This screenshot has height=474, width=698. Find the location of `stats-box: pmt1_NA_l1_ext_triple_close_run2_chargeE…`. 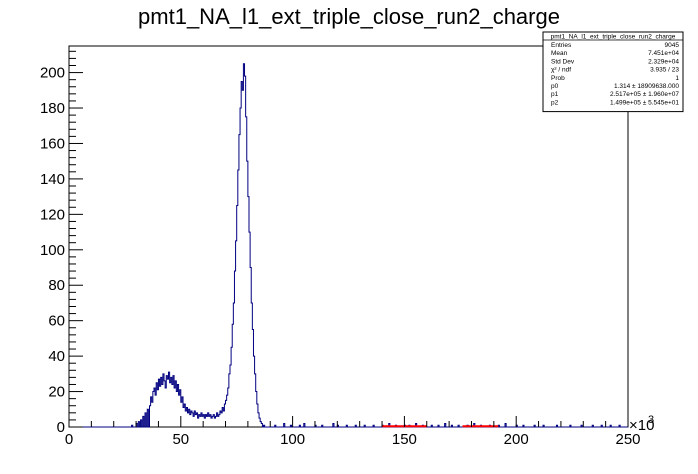

stats-box: pmt1_NA_l1_ext_triple_close_run2_chargeE… is located at coordinates (613, 72).